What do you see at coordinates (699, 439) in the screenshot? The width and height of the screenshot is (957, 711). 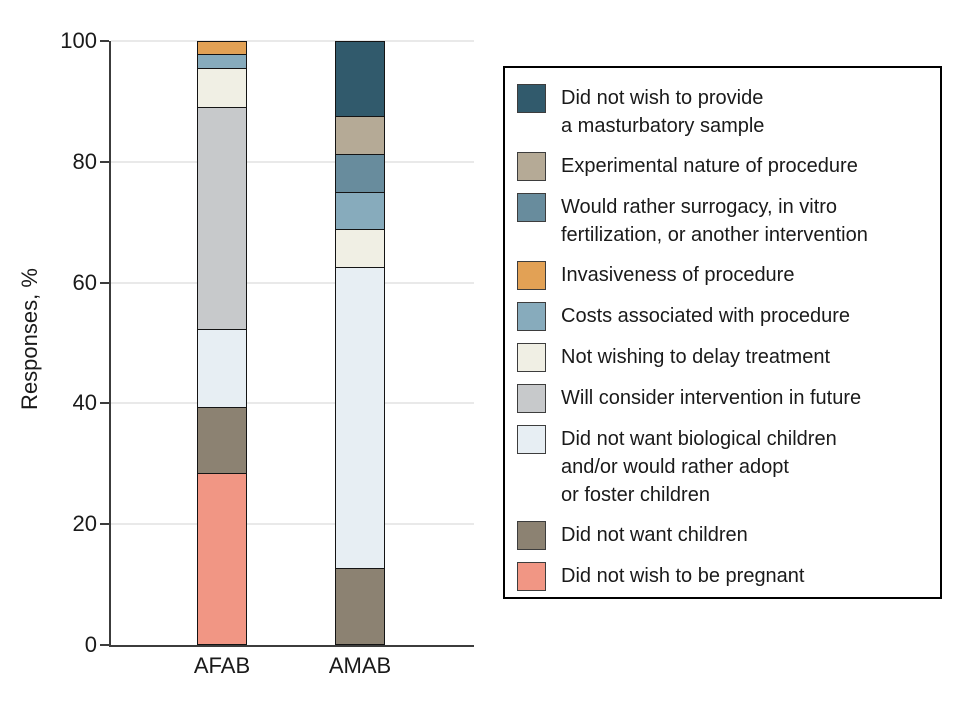 I see `legend-label-line: Did not want biological children` at bounding box center [699, 439].